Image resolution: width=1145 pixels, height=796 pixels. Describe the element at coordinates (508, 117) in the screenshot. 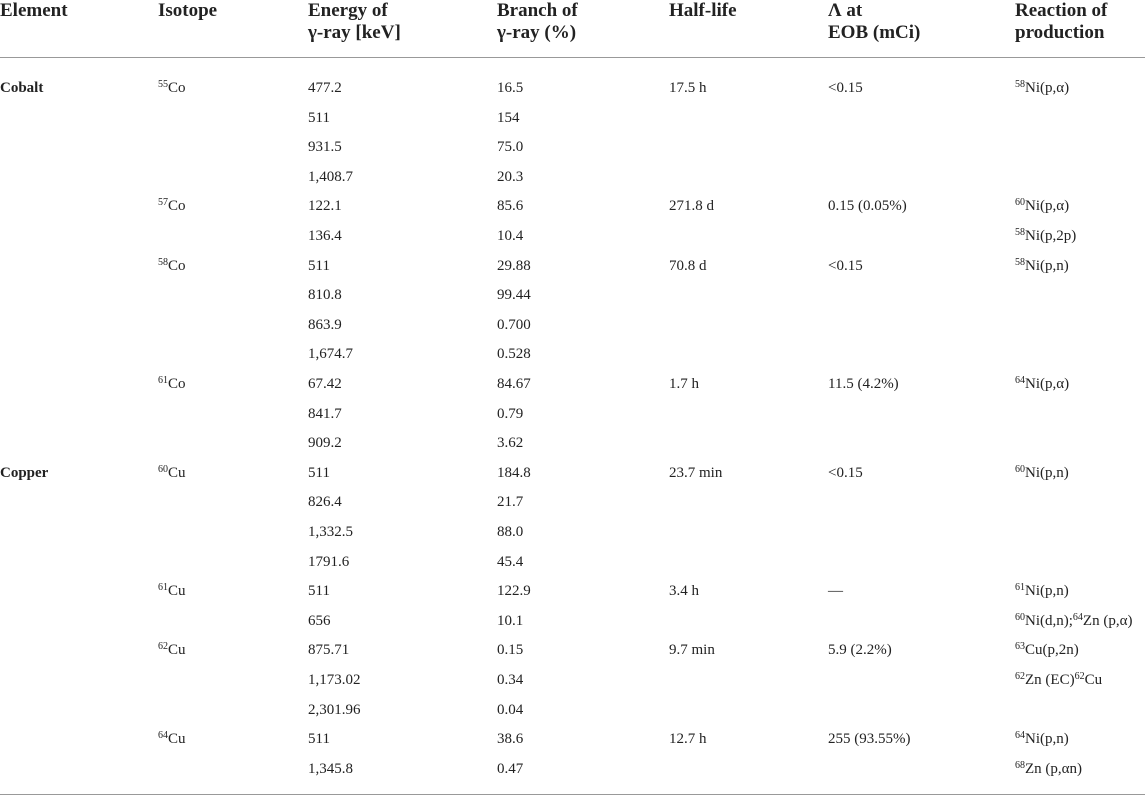

I see `cell: 154` at that location.